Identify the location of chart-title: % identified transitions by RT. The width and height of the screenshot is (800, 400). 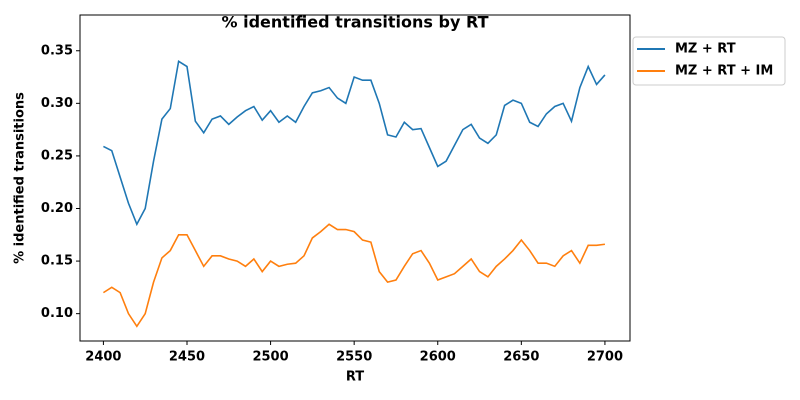
(355, 22).